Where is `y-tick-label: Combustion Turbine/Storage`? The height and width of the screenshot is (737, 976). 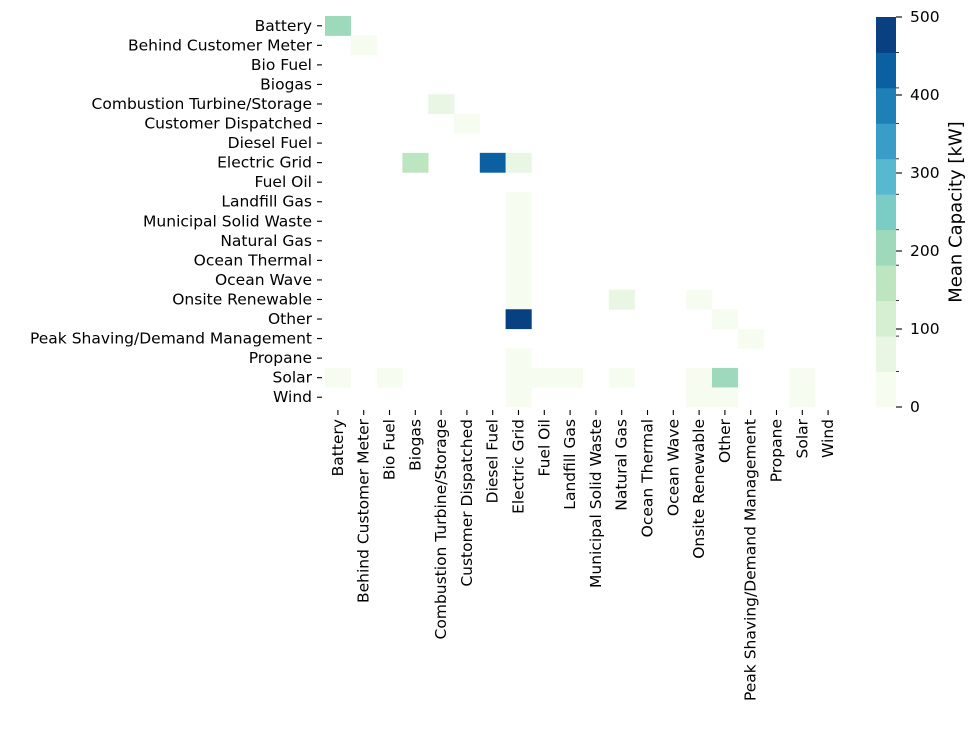 y-tick-label: Combustion Turbine/Storage is located at coordinates (202, 104).